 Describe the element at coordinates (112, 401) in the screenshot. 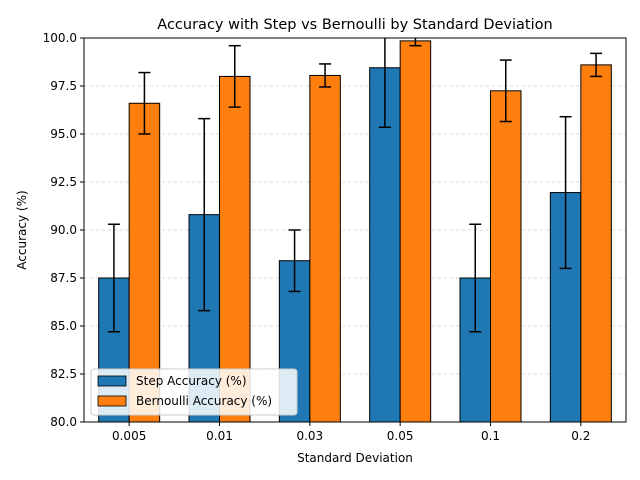

I see `legend-swatch-bernoulli` at that location.